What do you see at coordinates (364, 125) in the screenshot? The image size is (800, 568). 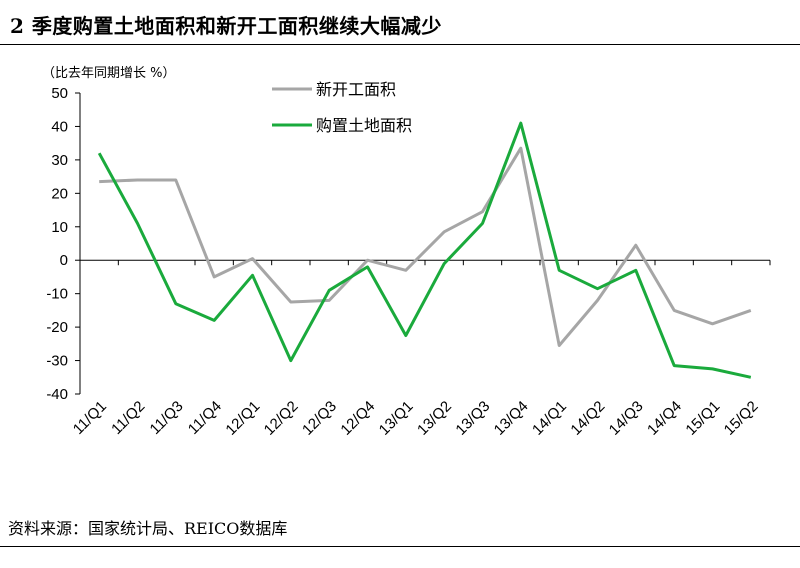 I see `legend-label: 购置土地面积` at bounding box center [364, 125].